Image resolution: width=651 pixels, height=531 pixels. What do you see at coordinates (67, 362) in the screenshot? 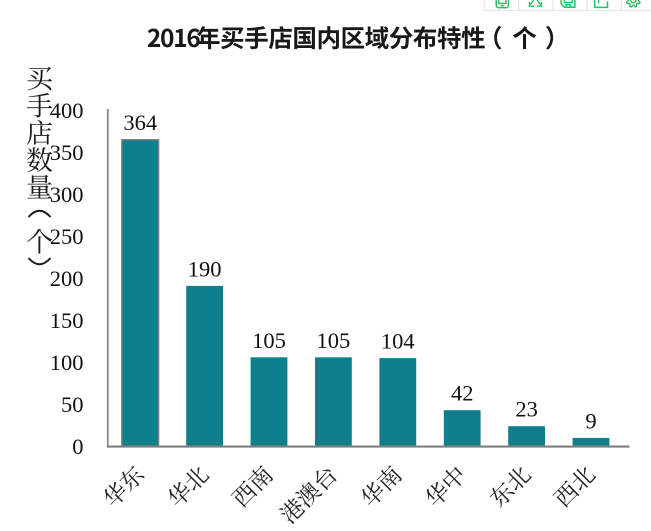
I see `svg-text: 100` at bounding box center [67, 362].